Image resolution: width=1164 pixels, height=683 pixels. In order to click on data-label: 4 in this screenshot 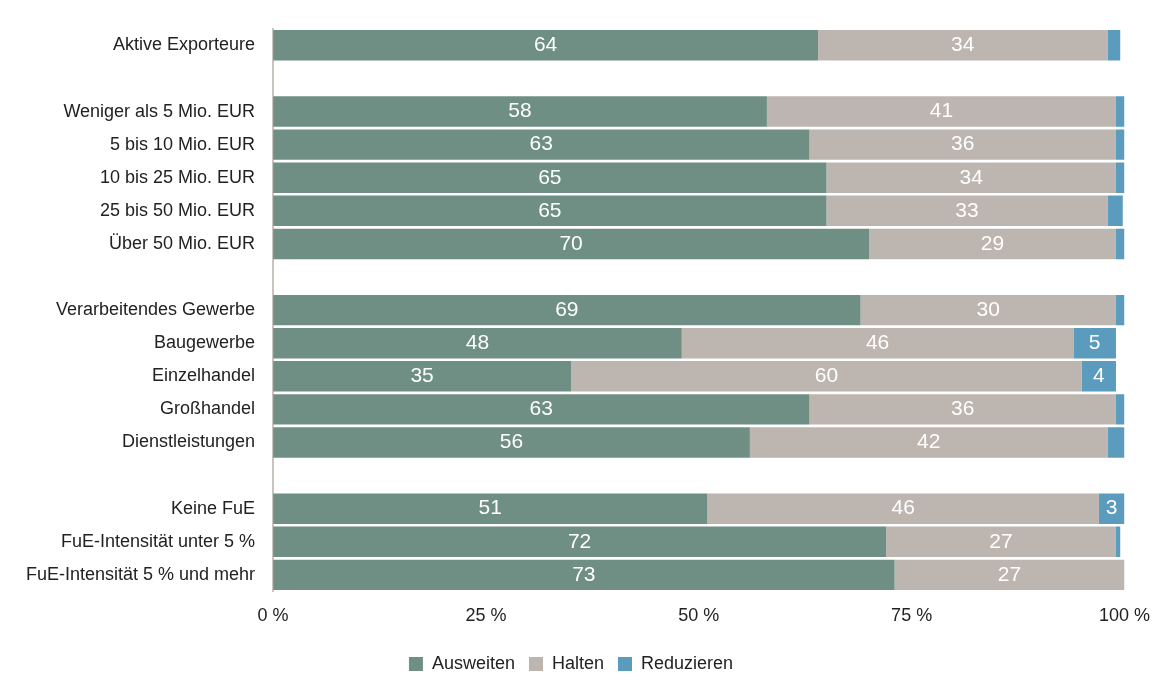, I will do `click(1099, 375)`.